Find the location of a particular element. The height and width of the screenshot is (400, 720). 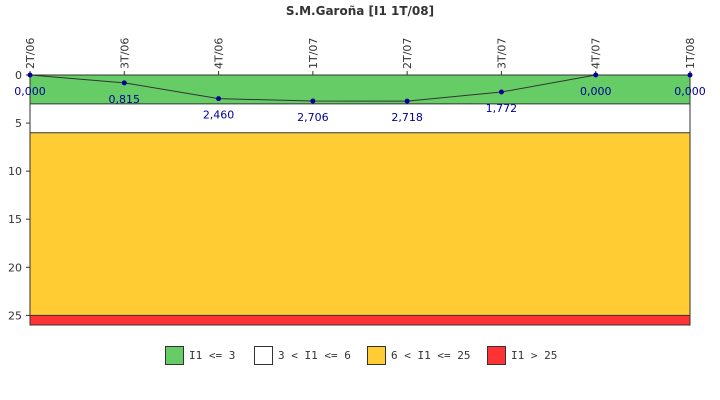

legend-item: 3 < I1 <= 6 is located at coordinates (302, 355).